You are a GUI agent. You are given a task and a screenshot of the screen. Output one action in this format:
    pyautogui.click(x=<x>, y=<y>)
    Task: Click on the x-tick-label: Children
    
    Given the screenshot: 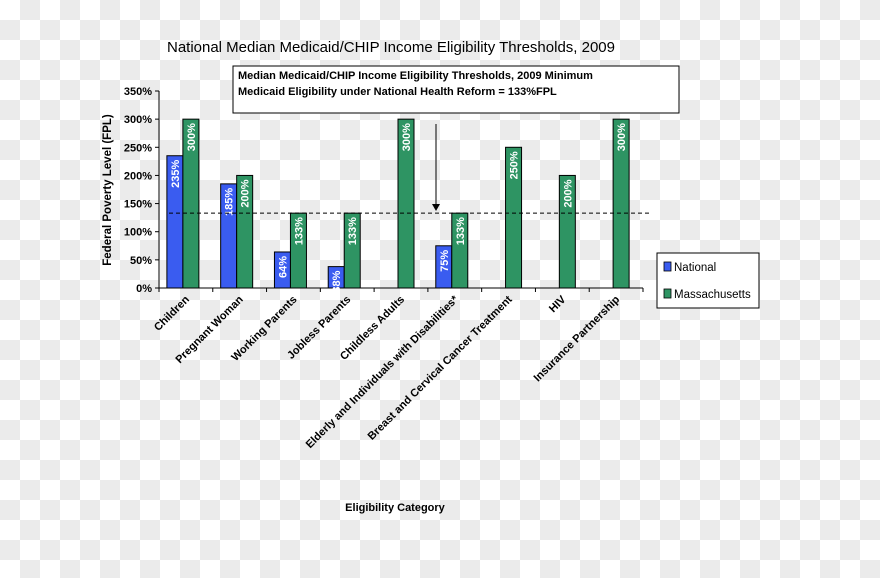 What is the action you would take?
    pyautogui.click(x=172, y=313)
    